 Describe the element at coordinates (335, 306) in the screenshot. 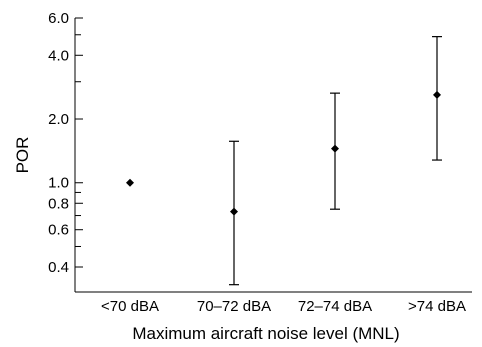

I see `x-tick-label: 72–74 dBA` at that location.